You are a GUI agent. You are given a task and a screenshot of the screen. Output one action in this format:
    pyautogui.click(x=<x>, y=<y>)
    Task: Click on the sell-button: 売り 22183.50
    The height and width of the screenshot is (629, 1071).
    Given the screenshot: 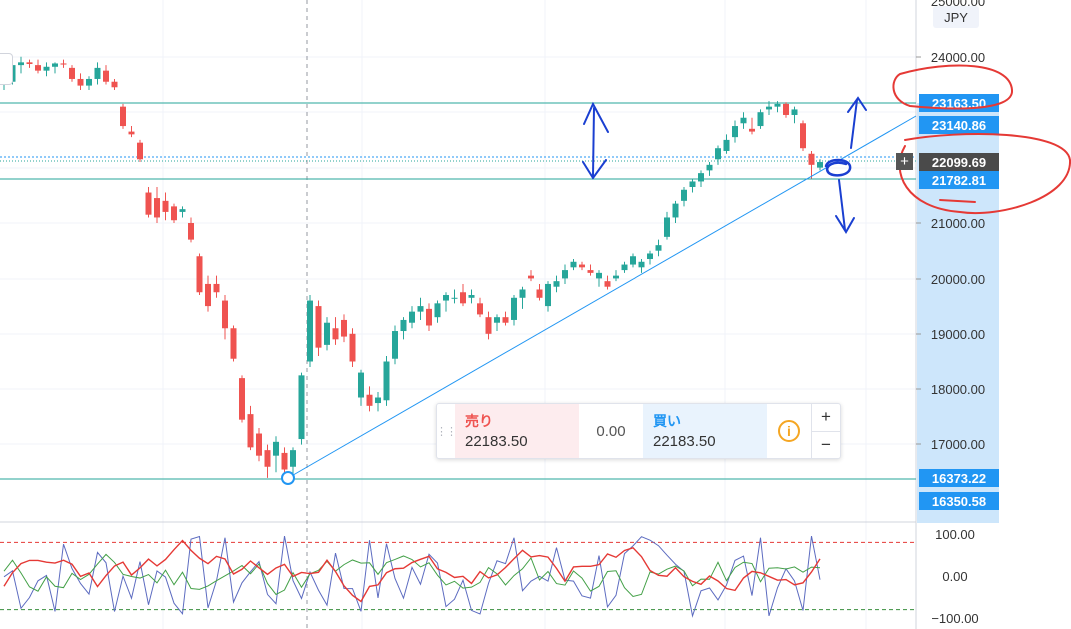 What is the action you would take?
    pyautogui.click(x=517, y=431)
    